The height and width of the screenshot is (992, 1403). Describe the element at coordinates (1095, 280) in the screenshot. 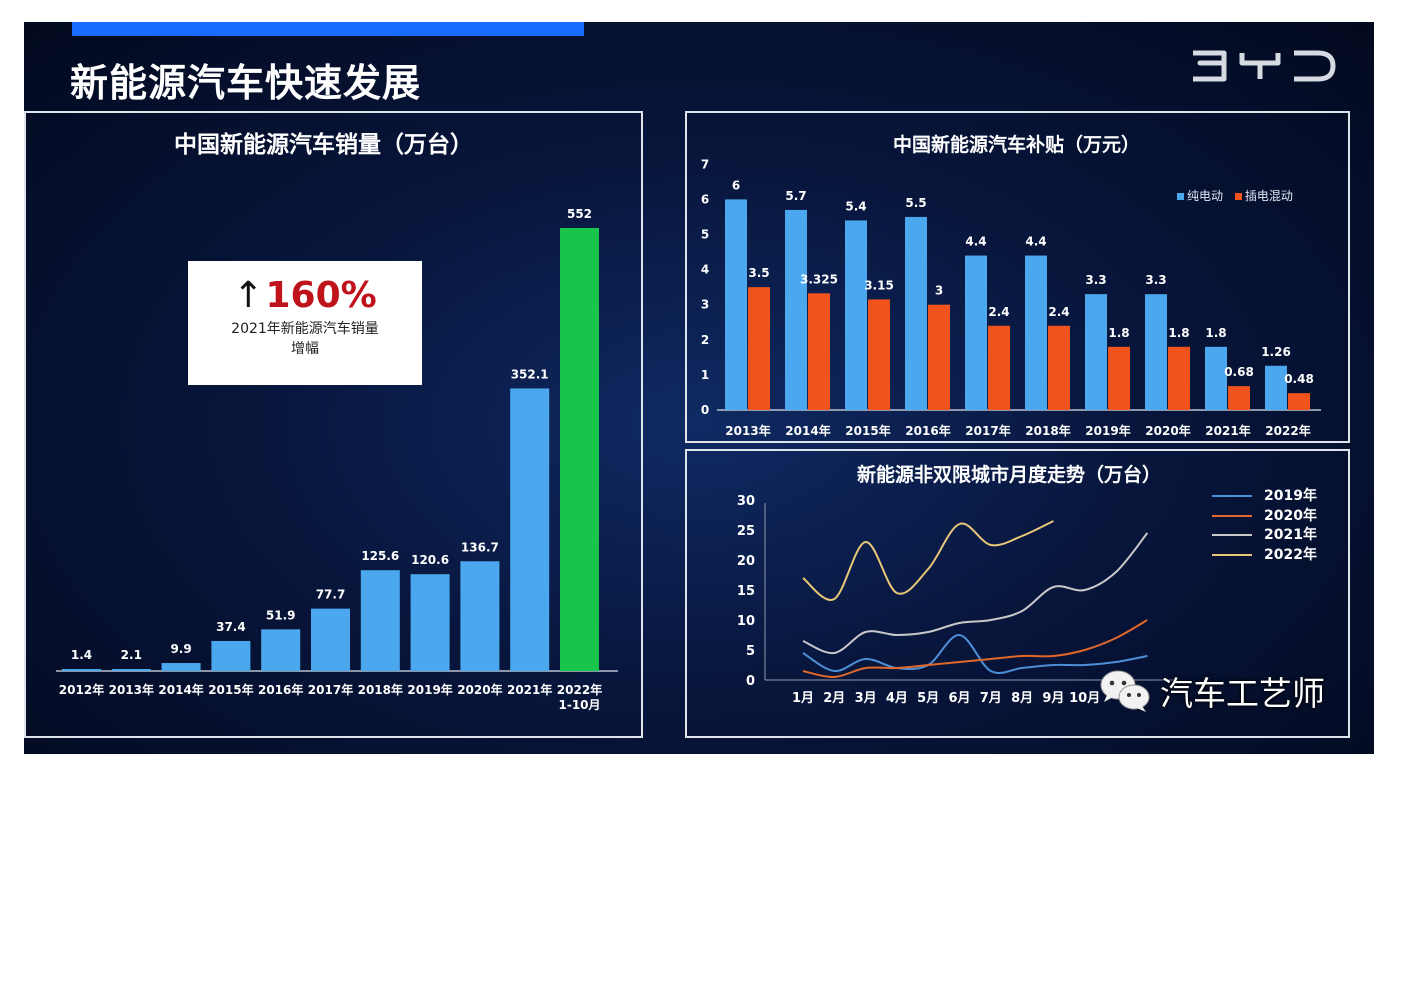

I see `subsidy-data-label: 3.3` at that location.